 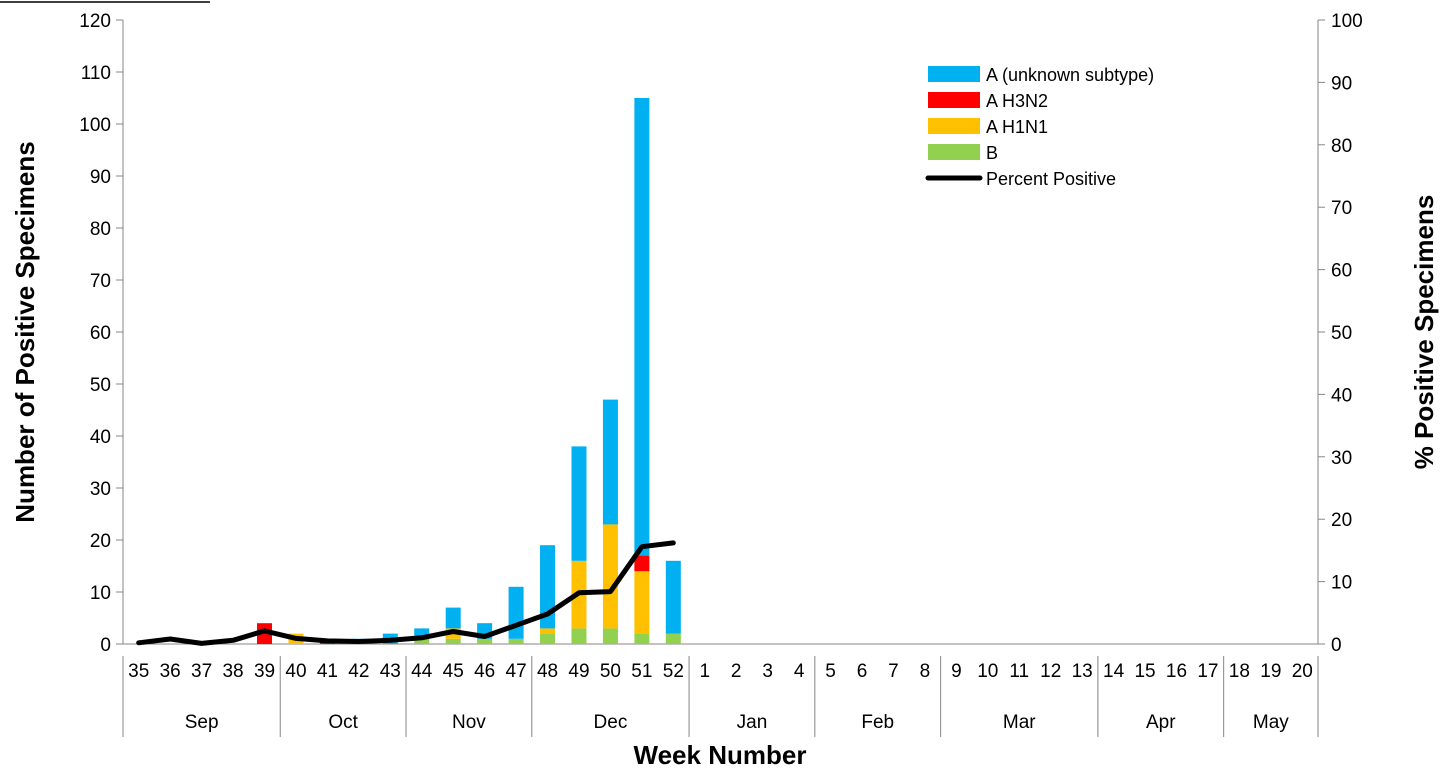 I want to click on percent-positive-line, so click(x=406, y=593).